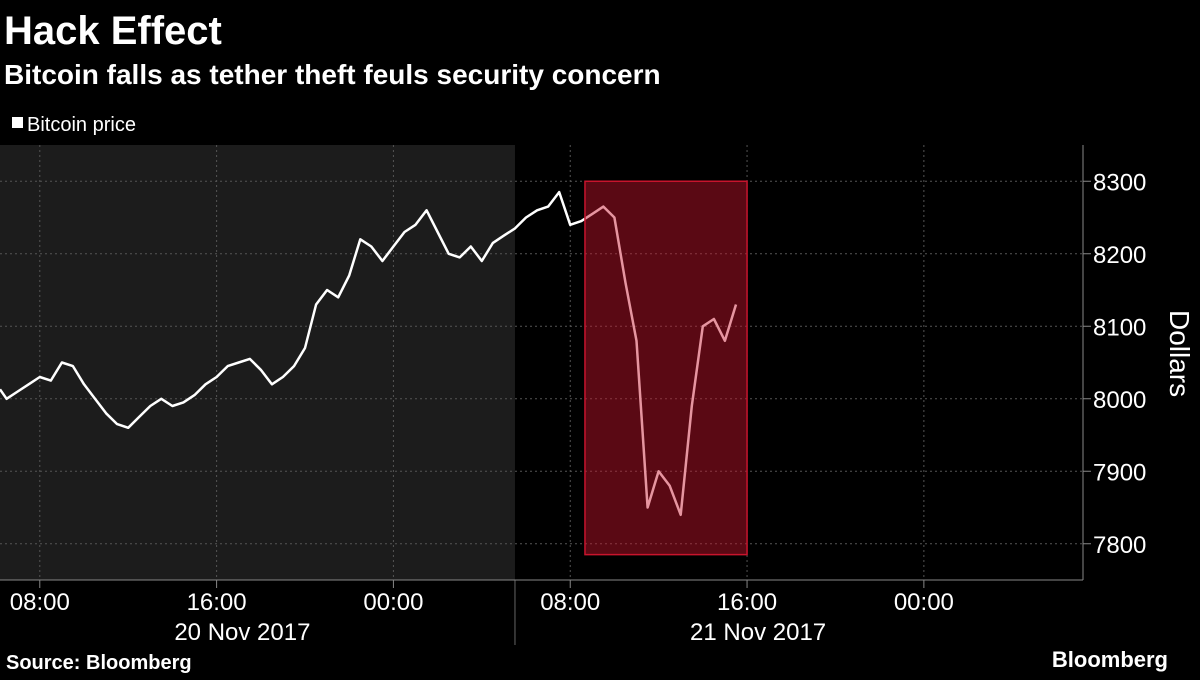 This screenshot has height=680, width=1200. What do you see at coordinates (1119, 545) in the screenshot?
I see `y-tick-label: 7800` at bounding box center [1119, 545].